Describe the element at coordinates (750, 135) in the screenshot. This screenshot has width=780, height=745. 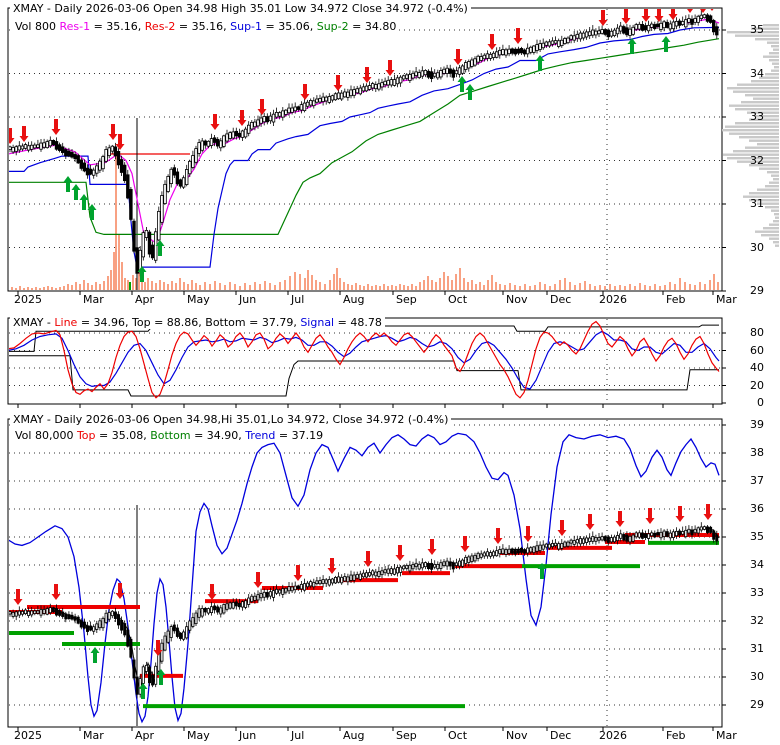
I see `volume-profile` at that location.